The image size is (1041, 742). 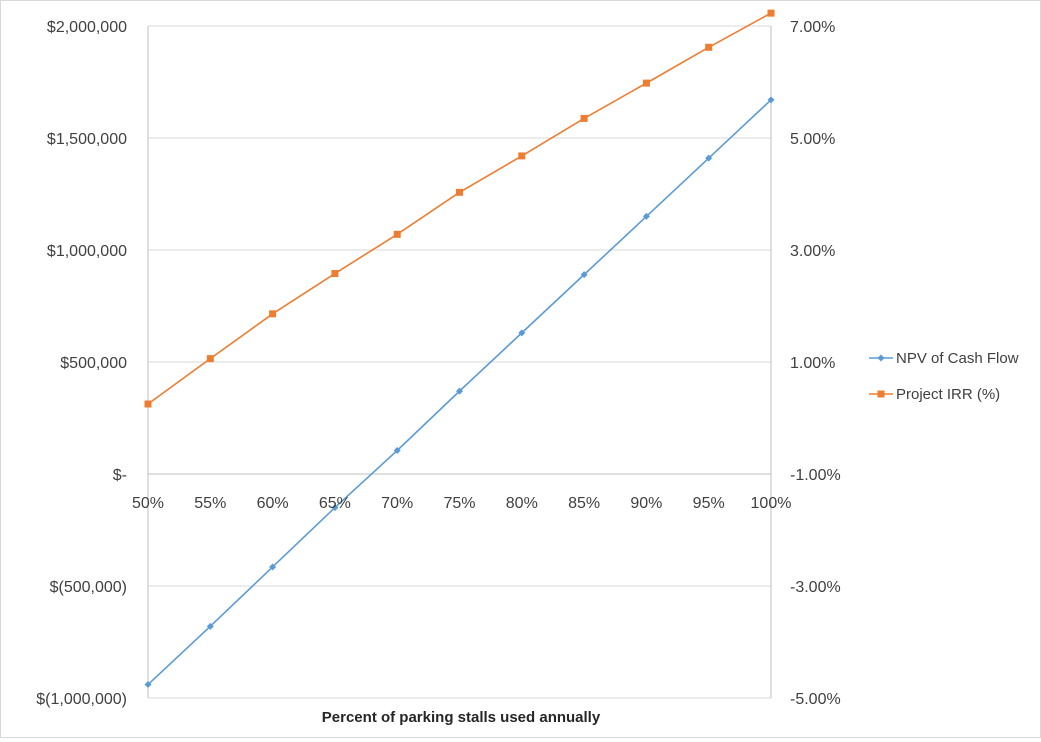 I want to click on y-left-tick-label: $2,000,000, so click(x=87, y=27).